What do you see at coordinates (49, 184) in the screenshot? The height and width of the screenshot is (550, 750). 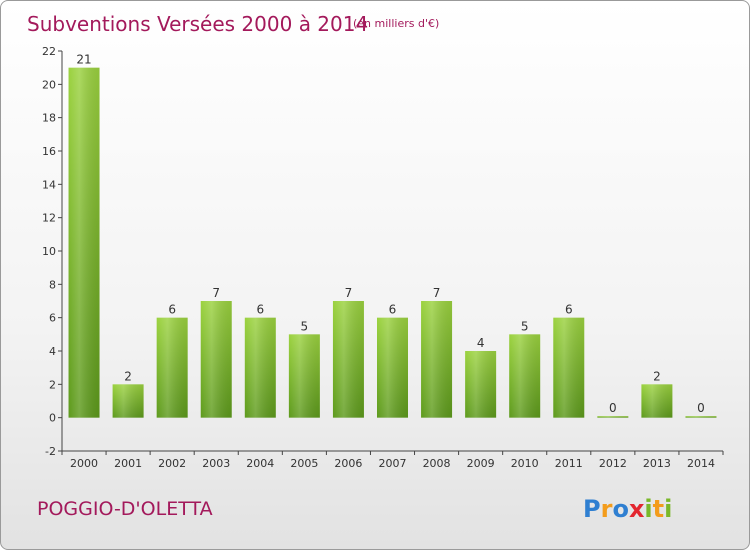 I see `y-tick-label: 14` at bounding box center [49, 184].